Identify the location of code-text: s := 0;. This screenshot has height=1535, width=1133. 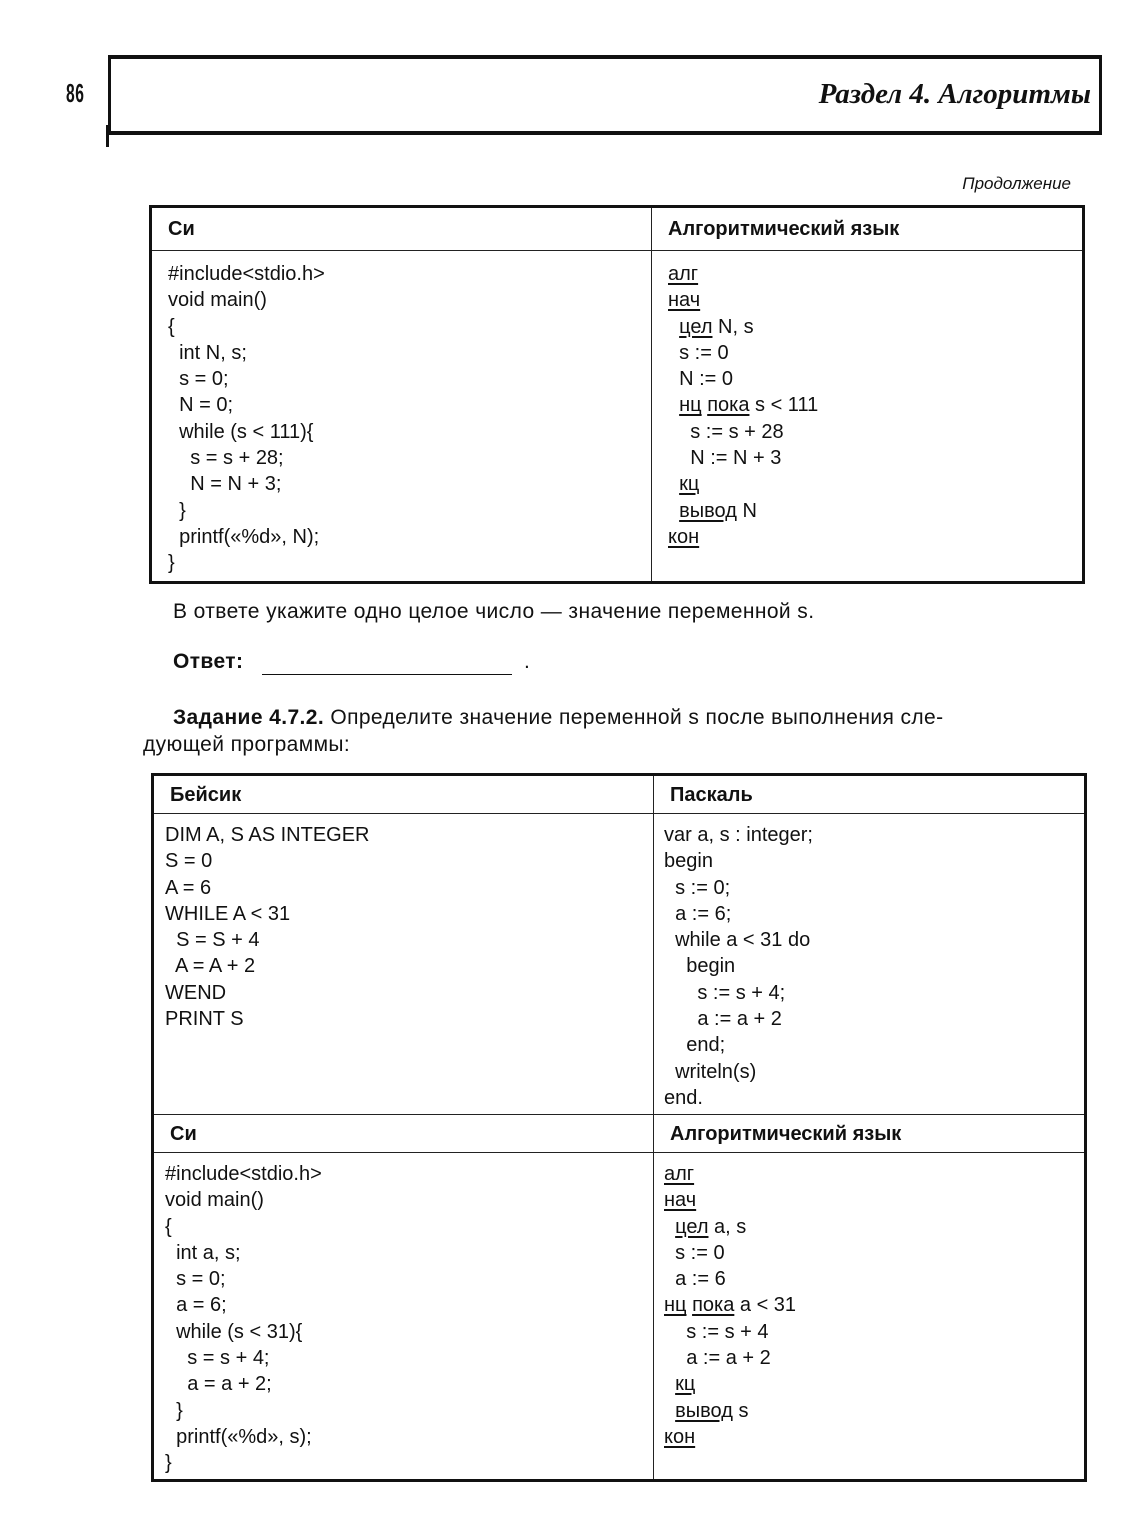
(697, 887).